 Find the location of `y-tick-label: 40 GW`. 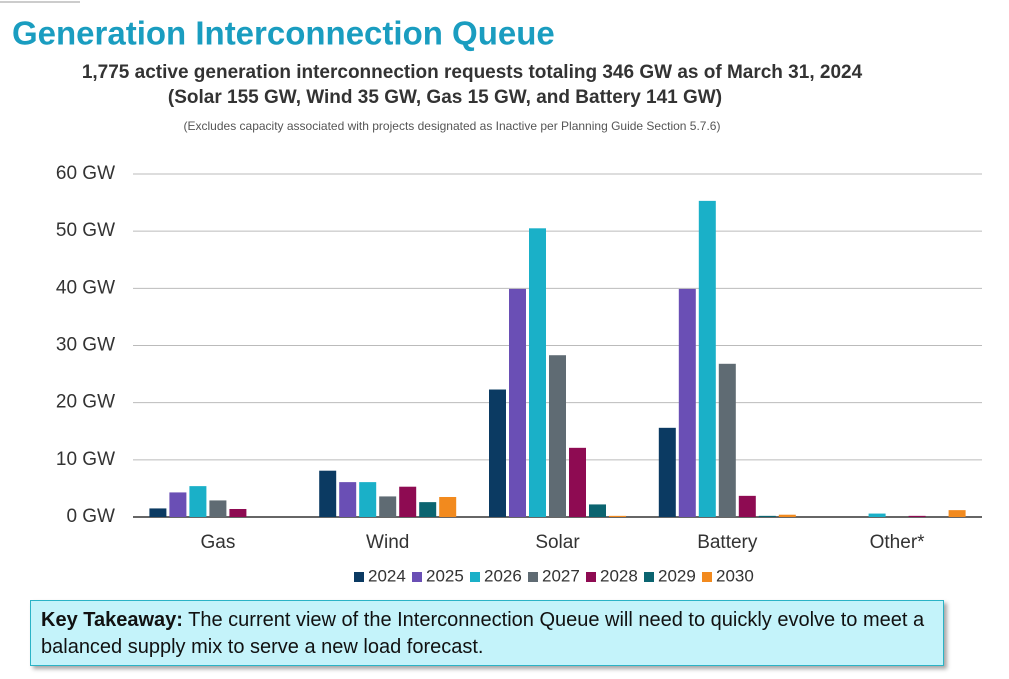

y-tick-label: 40 GW is located at coordinates (85, 287).